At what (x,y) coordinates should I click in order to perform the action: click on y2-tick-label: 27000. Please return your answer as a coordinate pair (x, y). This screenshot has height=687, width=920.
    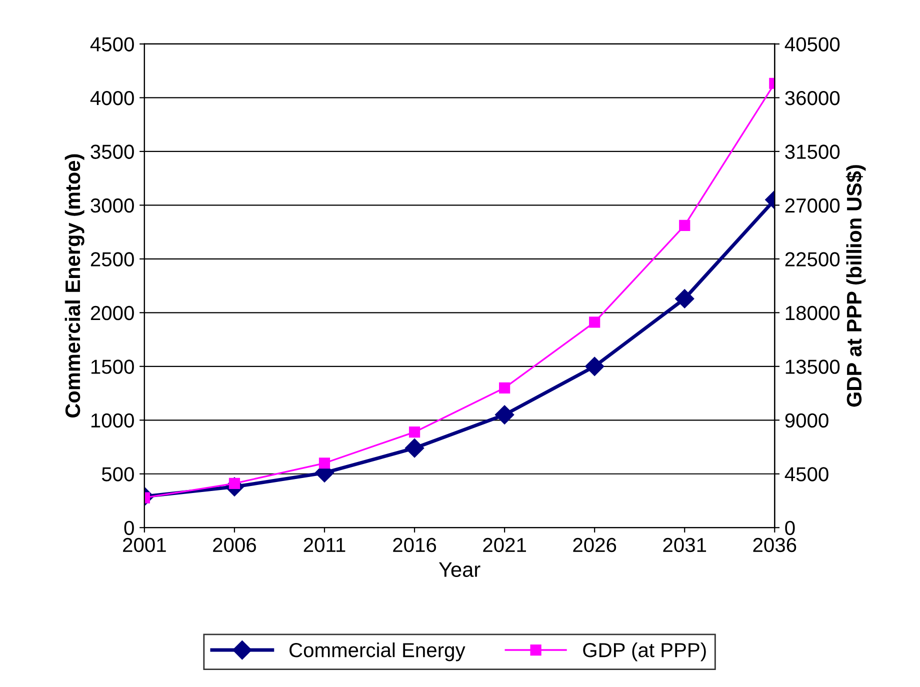
    Looking at the image, I should click on (812, 205).